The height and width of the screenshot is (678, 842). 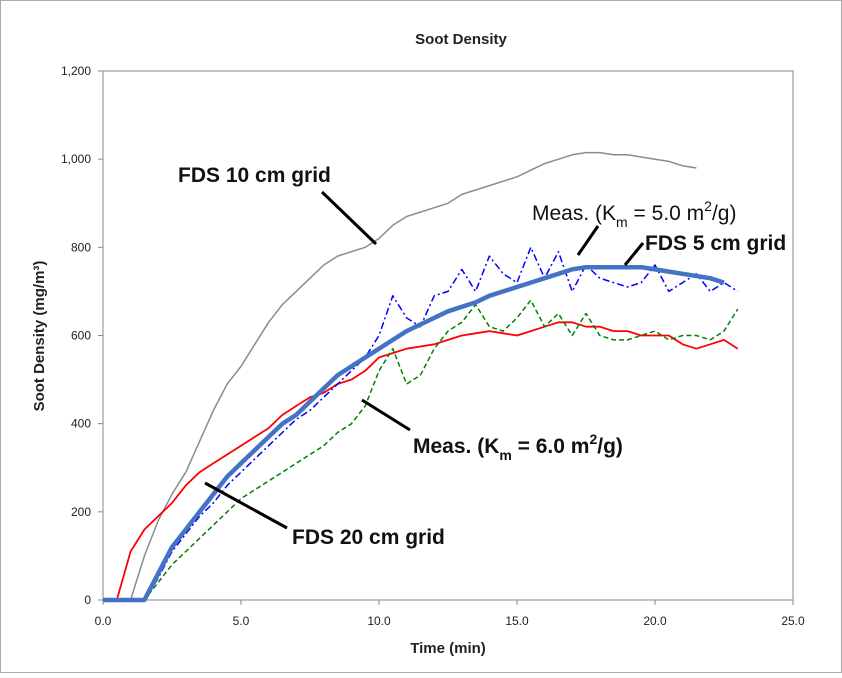 What do you see at coordinates (461, 39) in the screenshot?
I see `chart-title: Soot Density` at bounding box center [461, 39].